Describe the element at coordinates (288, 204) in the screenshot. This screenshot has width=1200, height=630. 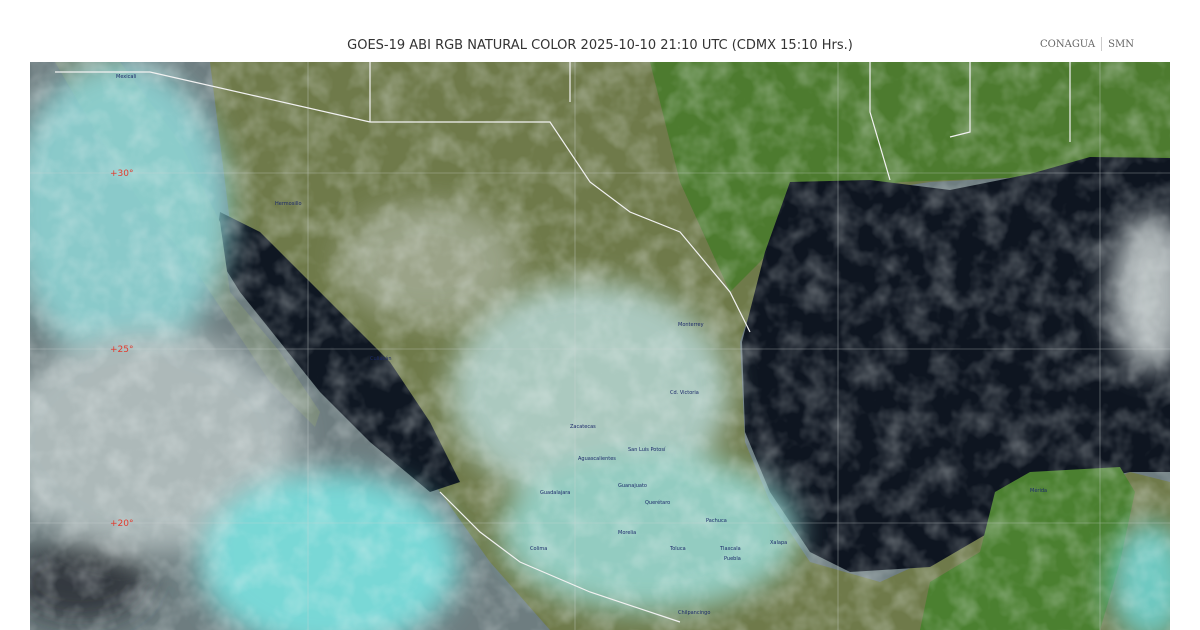
I see `city-label: Hermosillo` at that location.